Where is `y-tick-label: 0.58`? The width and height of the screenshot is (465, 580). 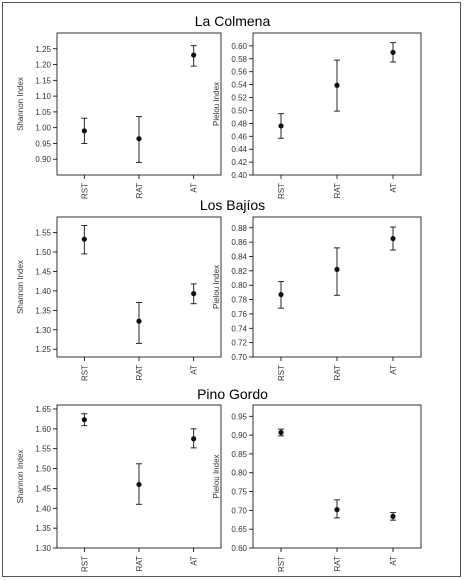
y-tick-label: 0.58 is located at coordinates (239, 59).